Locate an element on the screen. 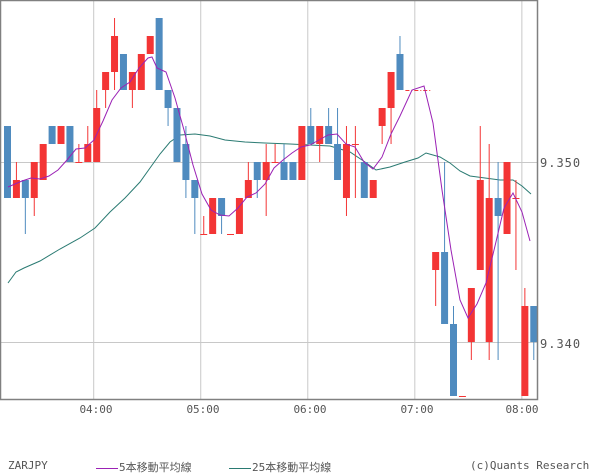 This screenshot has width=600, height=475. y-tick-9350: 9.350 is located at coordinates (561, 163).